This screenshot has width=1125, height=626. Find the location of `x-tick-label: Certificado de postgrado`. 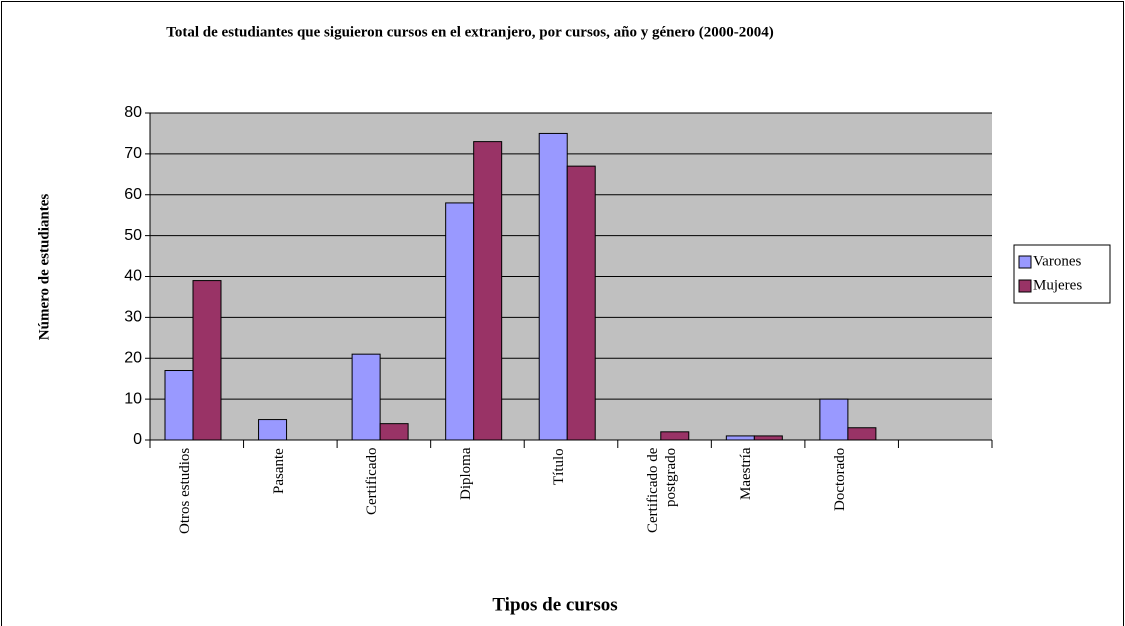

x-tick-label: Certificado de postgrado is located at coordinates (661, 491).